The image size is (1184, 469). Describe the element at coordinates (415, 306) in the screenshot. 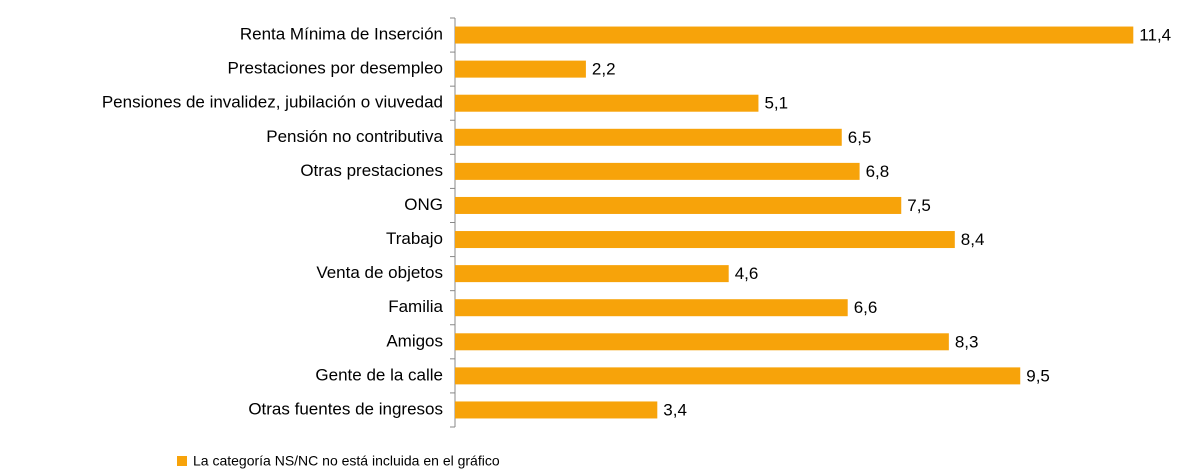

I see `y-tick-label: Familia` at that location.